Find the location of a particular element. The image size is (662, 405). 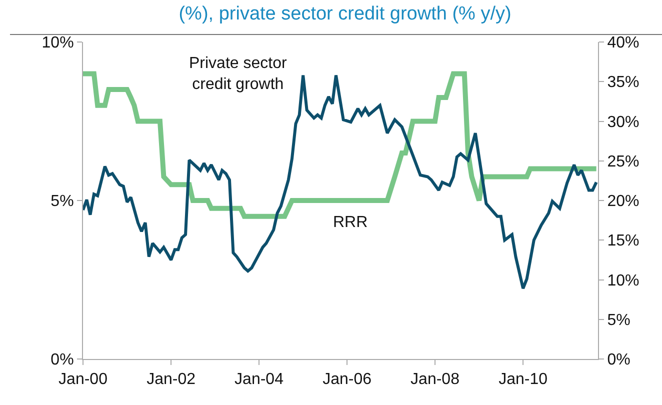

x-tick-label: Jan-02 is located at coordinates (171, 379).